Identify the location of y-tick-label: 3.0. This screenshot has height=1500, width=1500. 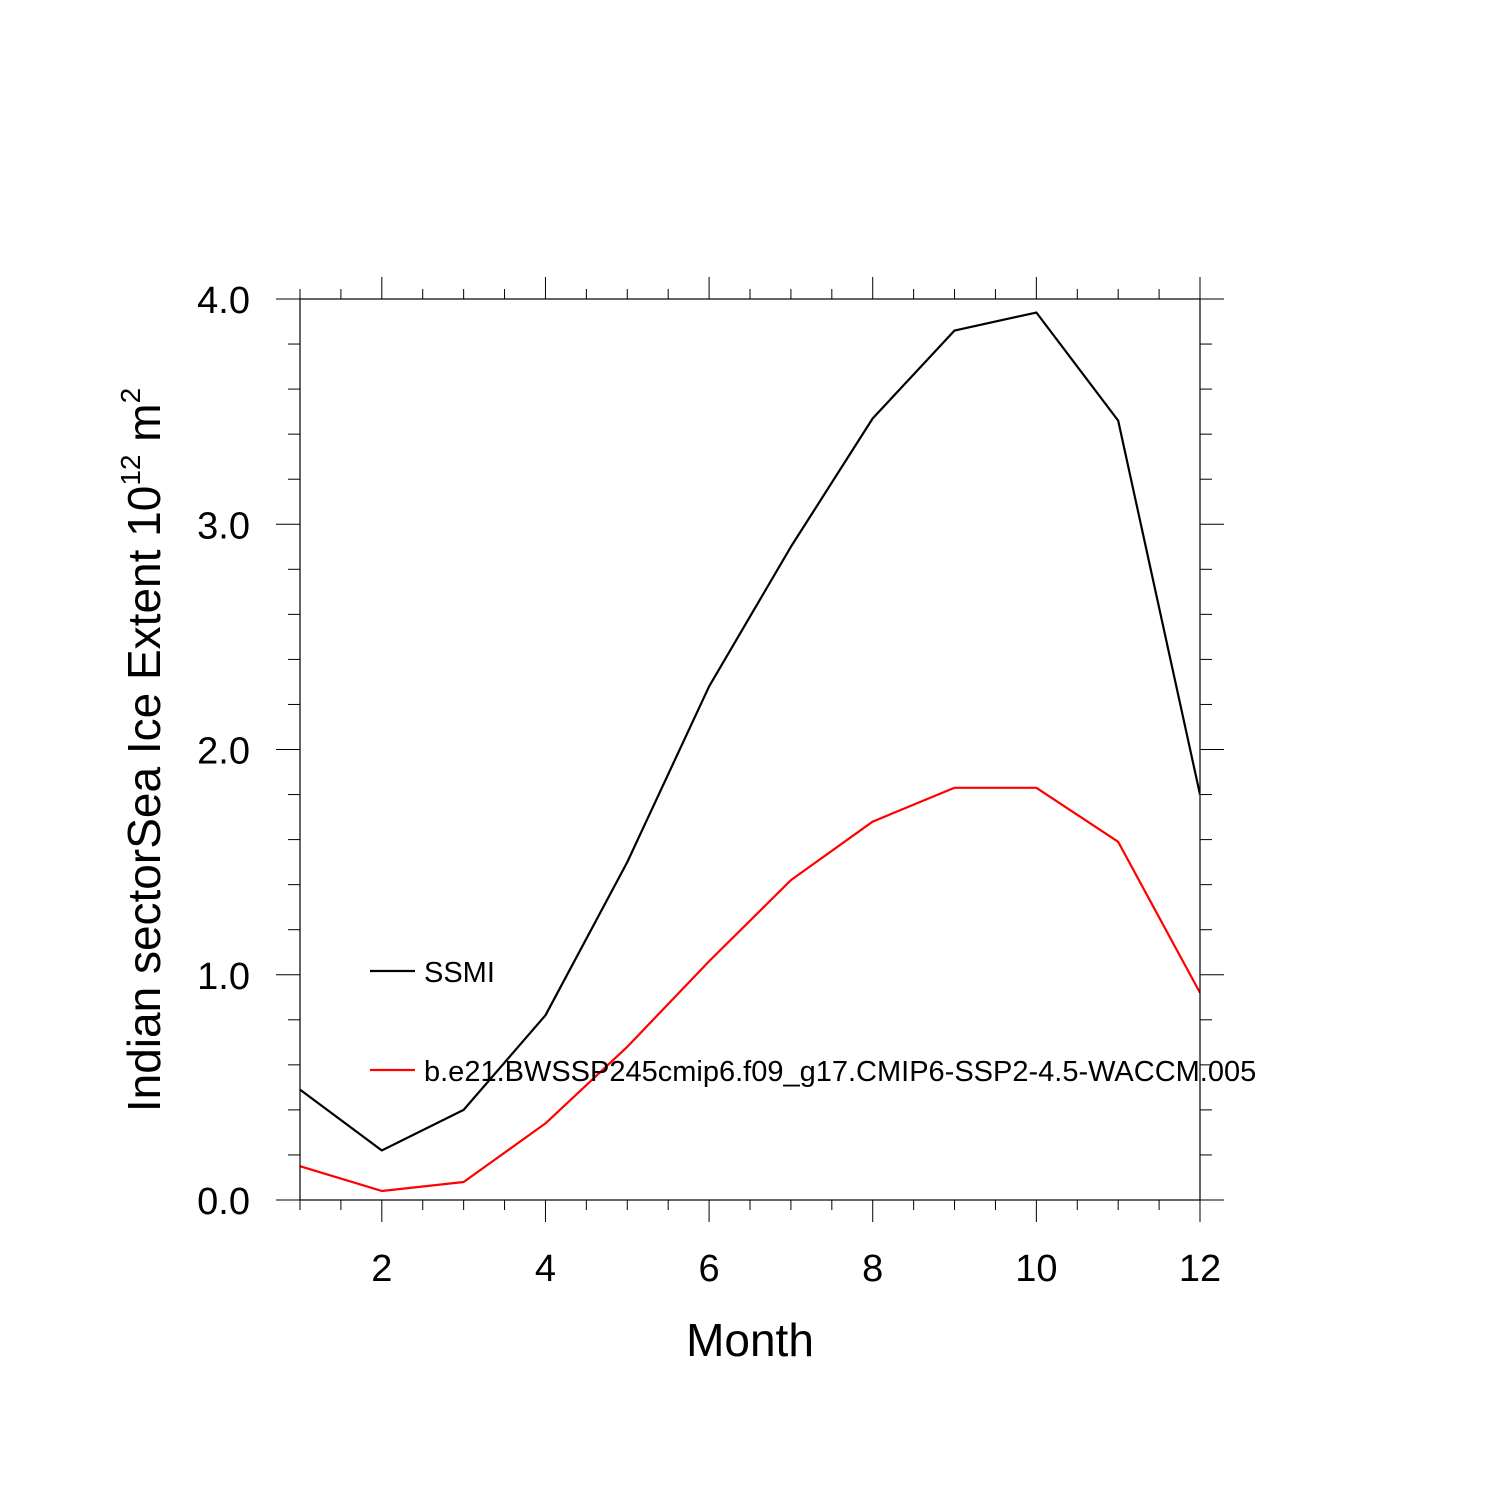
(223, 526).